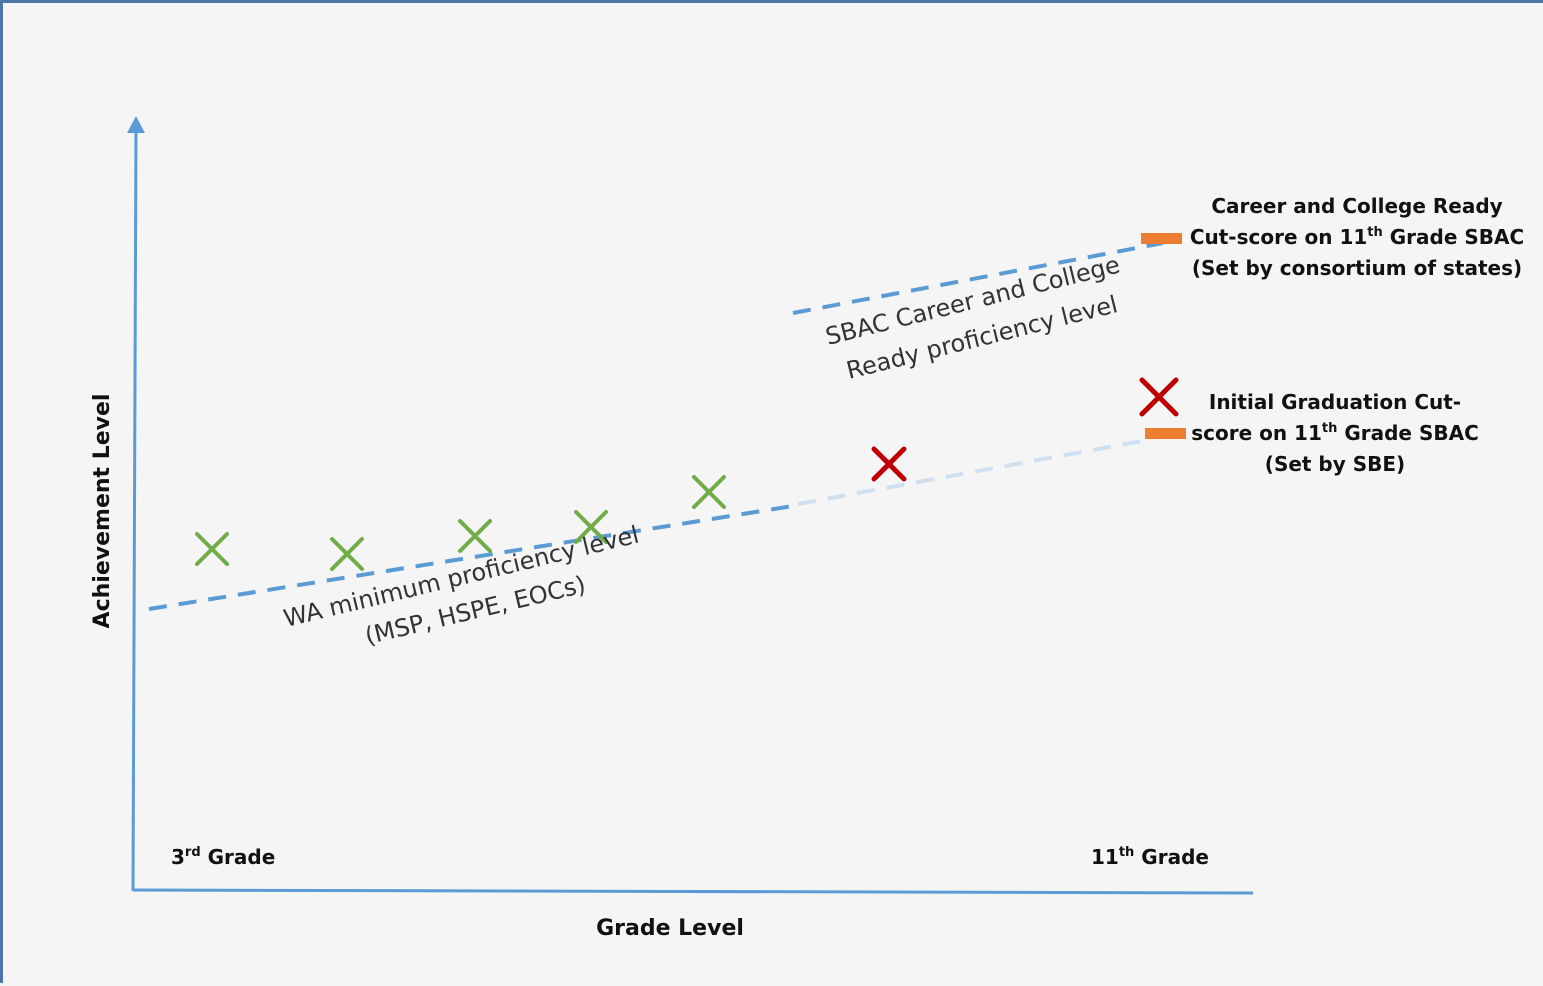 This screenshot has width=1543, height=986. I want to click on fail-mark-1-icon, so click(889, 464).